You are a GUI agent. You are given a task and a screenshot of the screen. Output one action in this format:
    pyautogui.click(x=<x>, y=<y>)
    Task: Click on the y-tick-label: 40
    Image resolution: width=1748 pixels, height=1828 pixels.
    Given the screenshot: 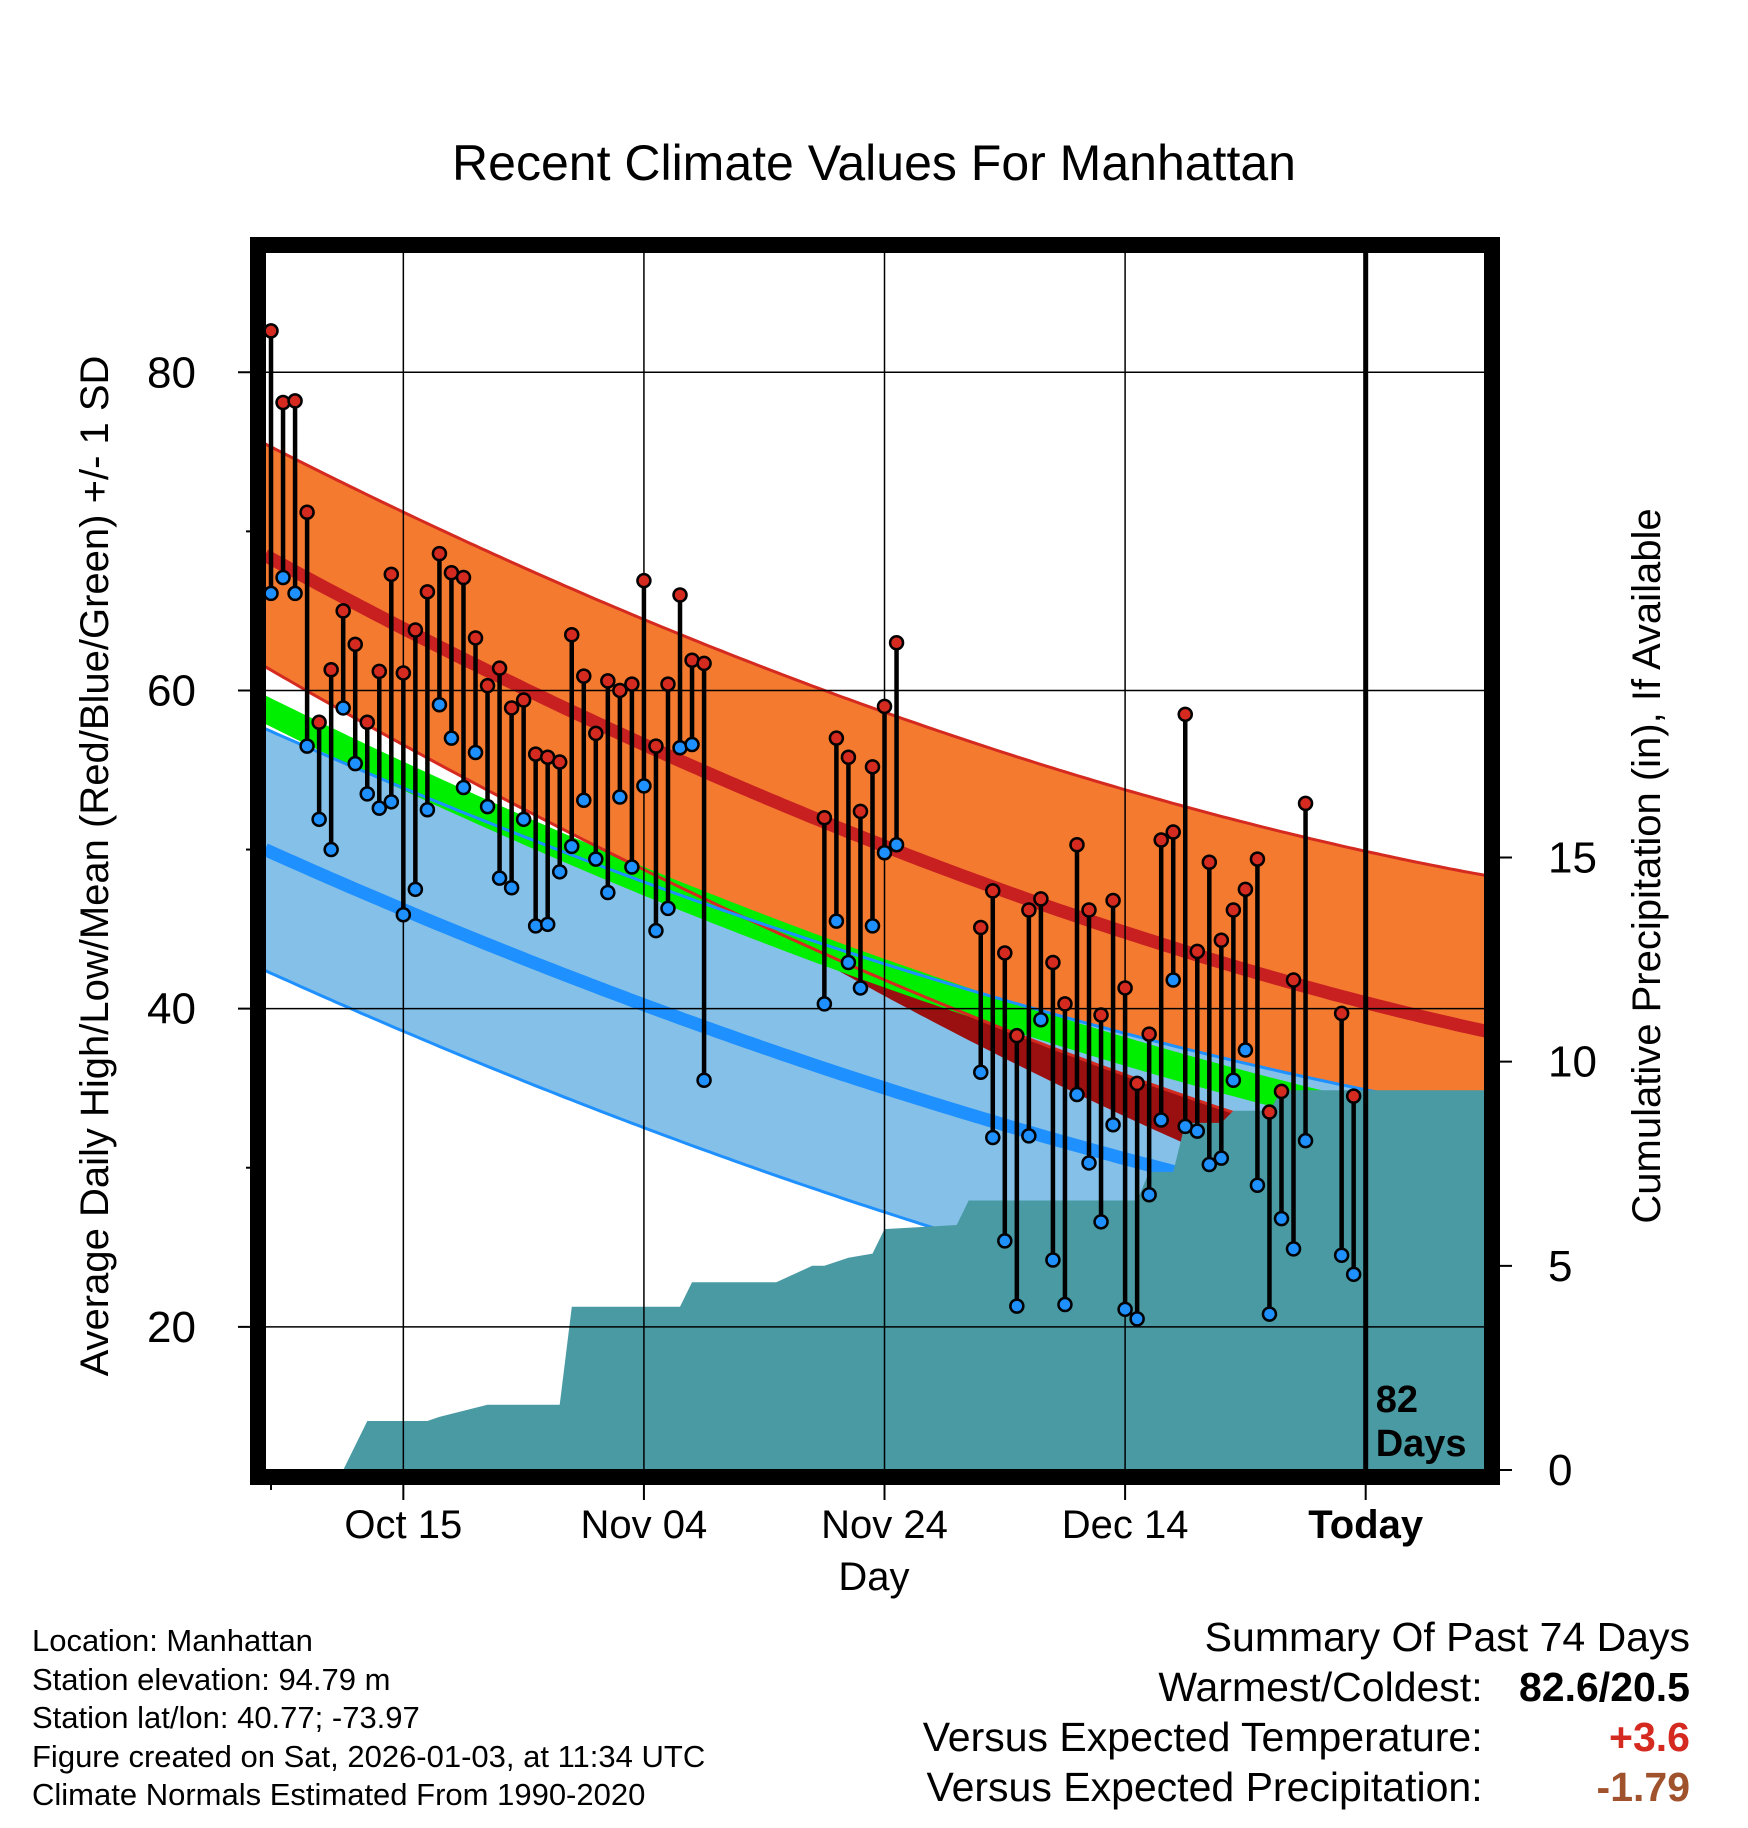 What is the action you would take?
    pyautogui.click(x=171, y=1009)
    